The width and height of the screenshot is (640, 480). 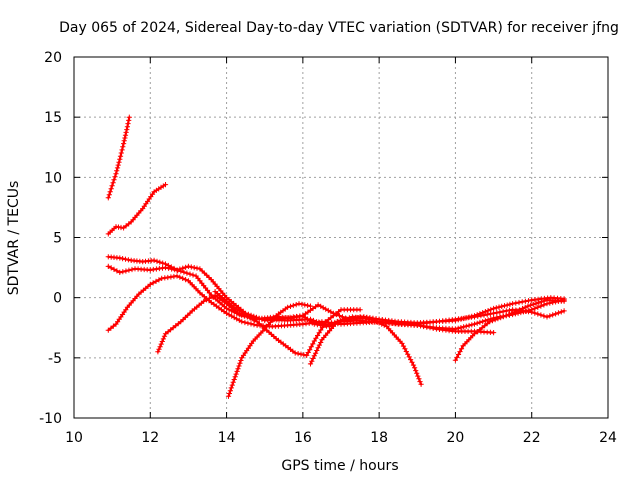 I want to click on y-tick-label: -10, so click(x=50, y=419).